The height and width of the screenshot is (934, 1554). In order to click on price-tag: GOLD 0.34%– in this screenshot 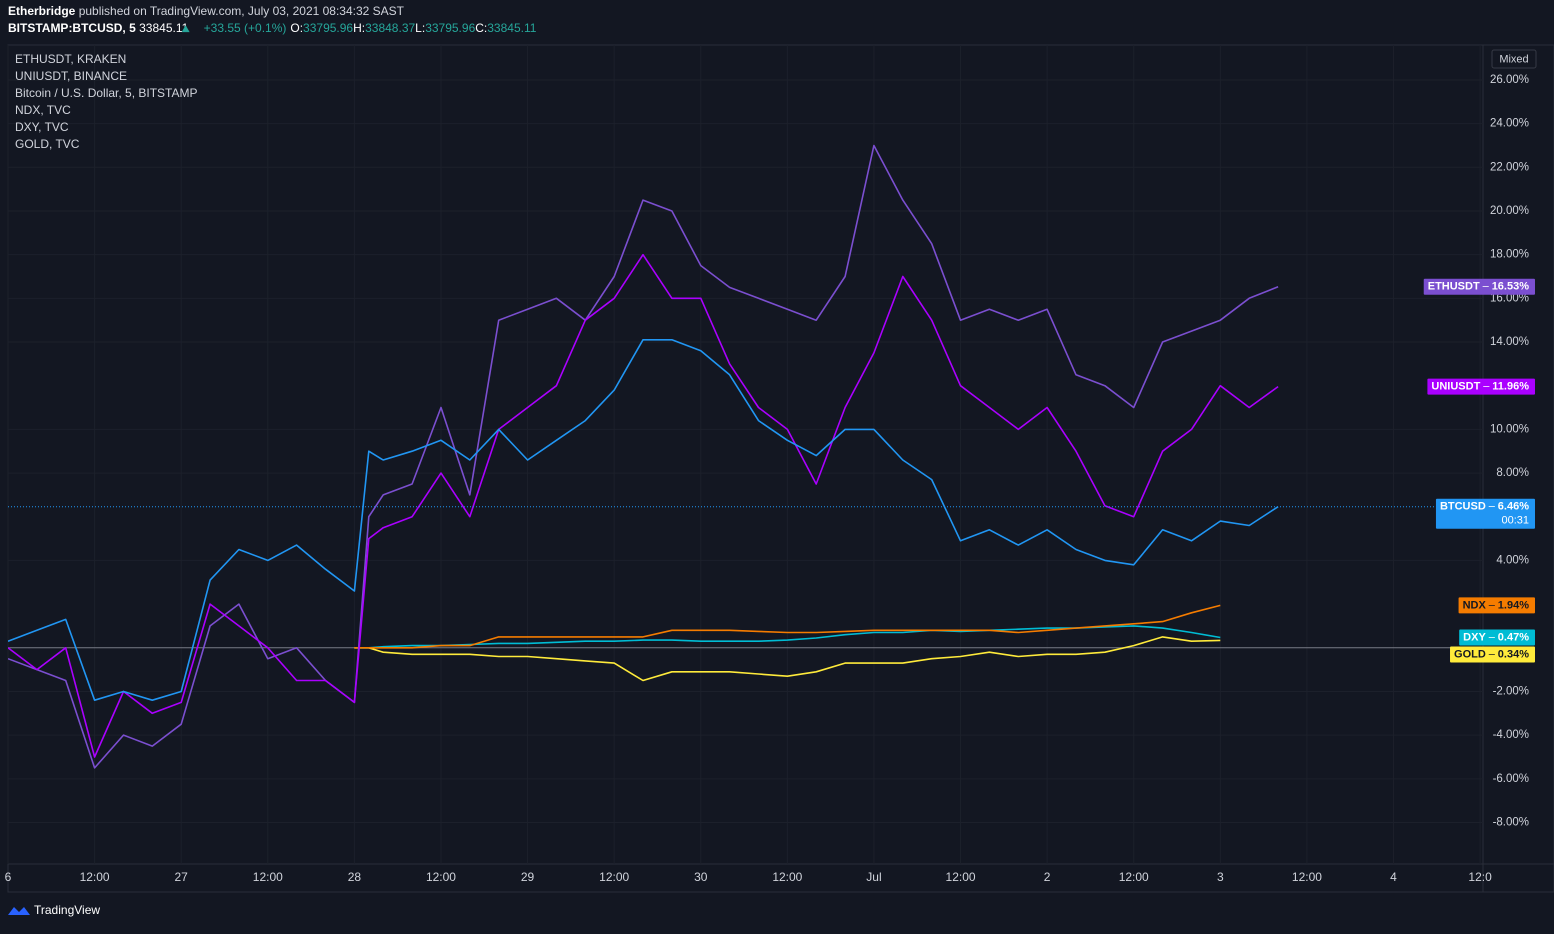, I will do `click(1492, 654)`.